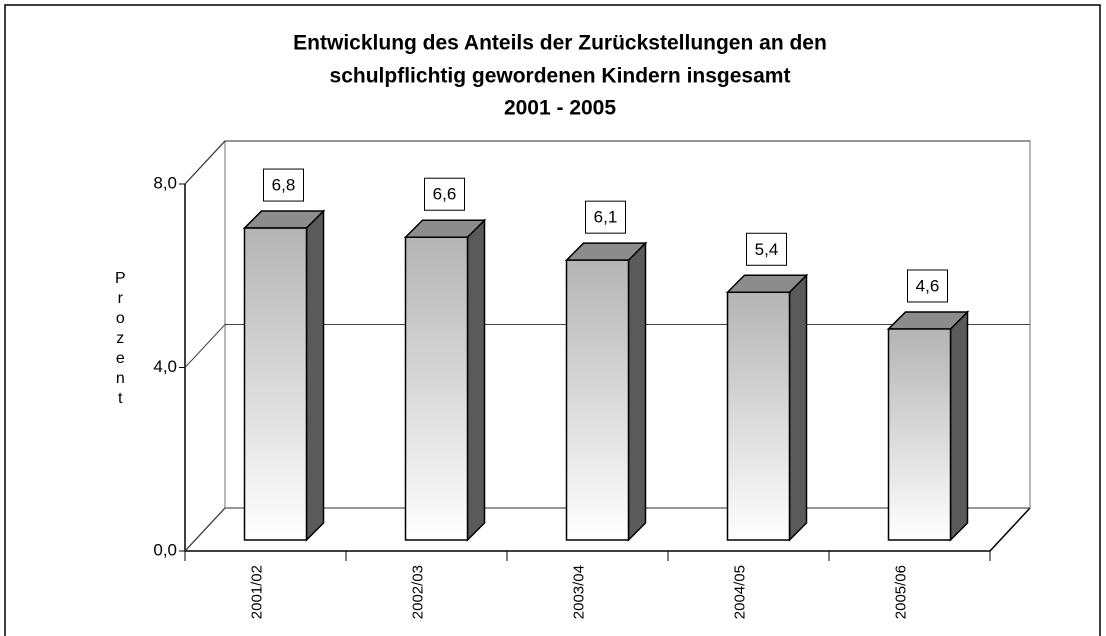  What do you see at coordinates (165, 182) in the screenshot?
I see `y-tick-label: 8,0` at bounding box center [165, 182].